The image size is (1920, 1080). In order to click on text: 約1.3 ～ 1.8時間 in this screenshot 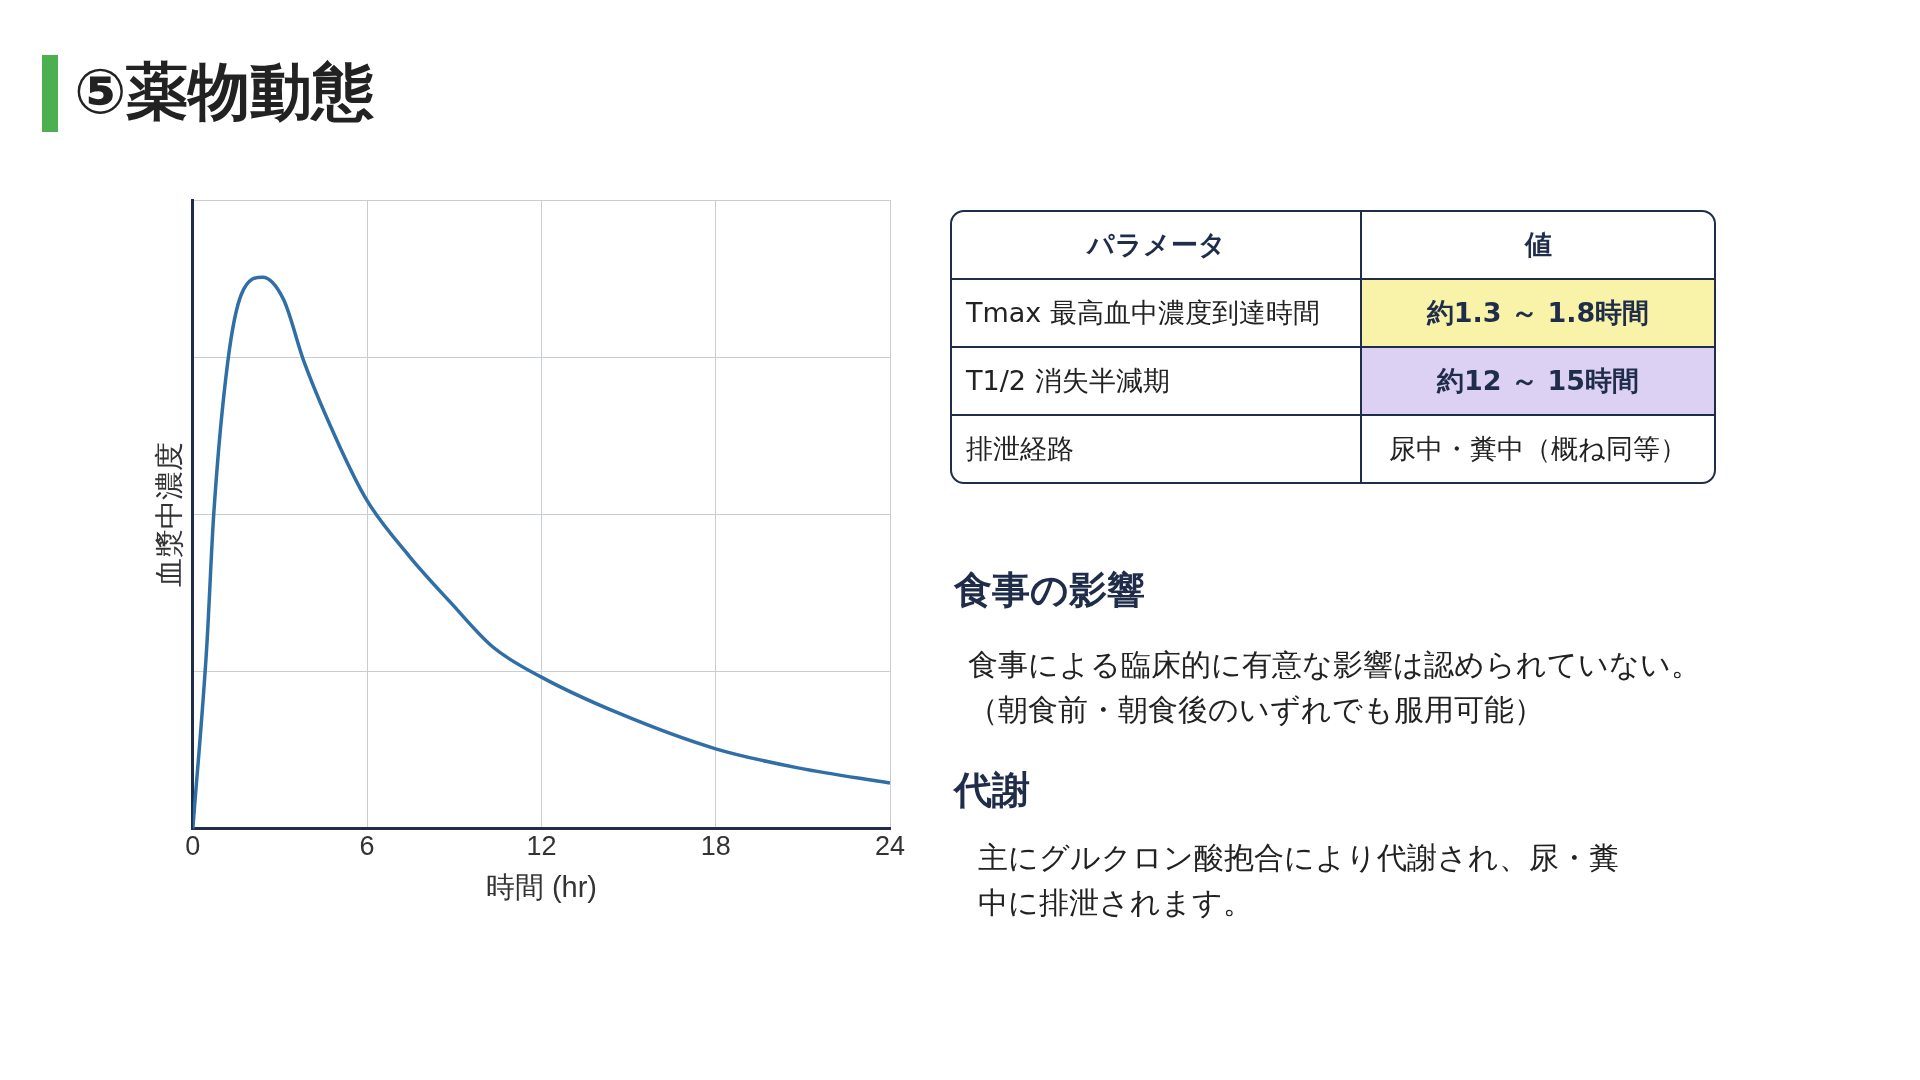, I will do `click(1538, 314)`.